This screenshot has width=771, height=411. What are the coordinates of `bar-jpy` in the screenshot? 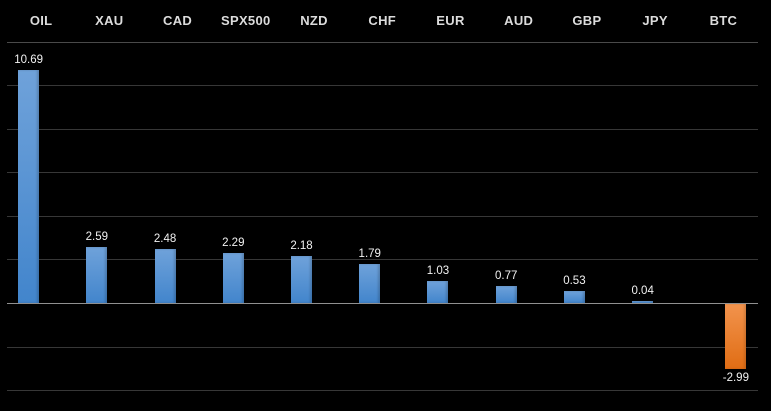 It's located at (643, 302).